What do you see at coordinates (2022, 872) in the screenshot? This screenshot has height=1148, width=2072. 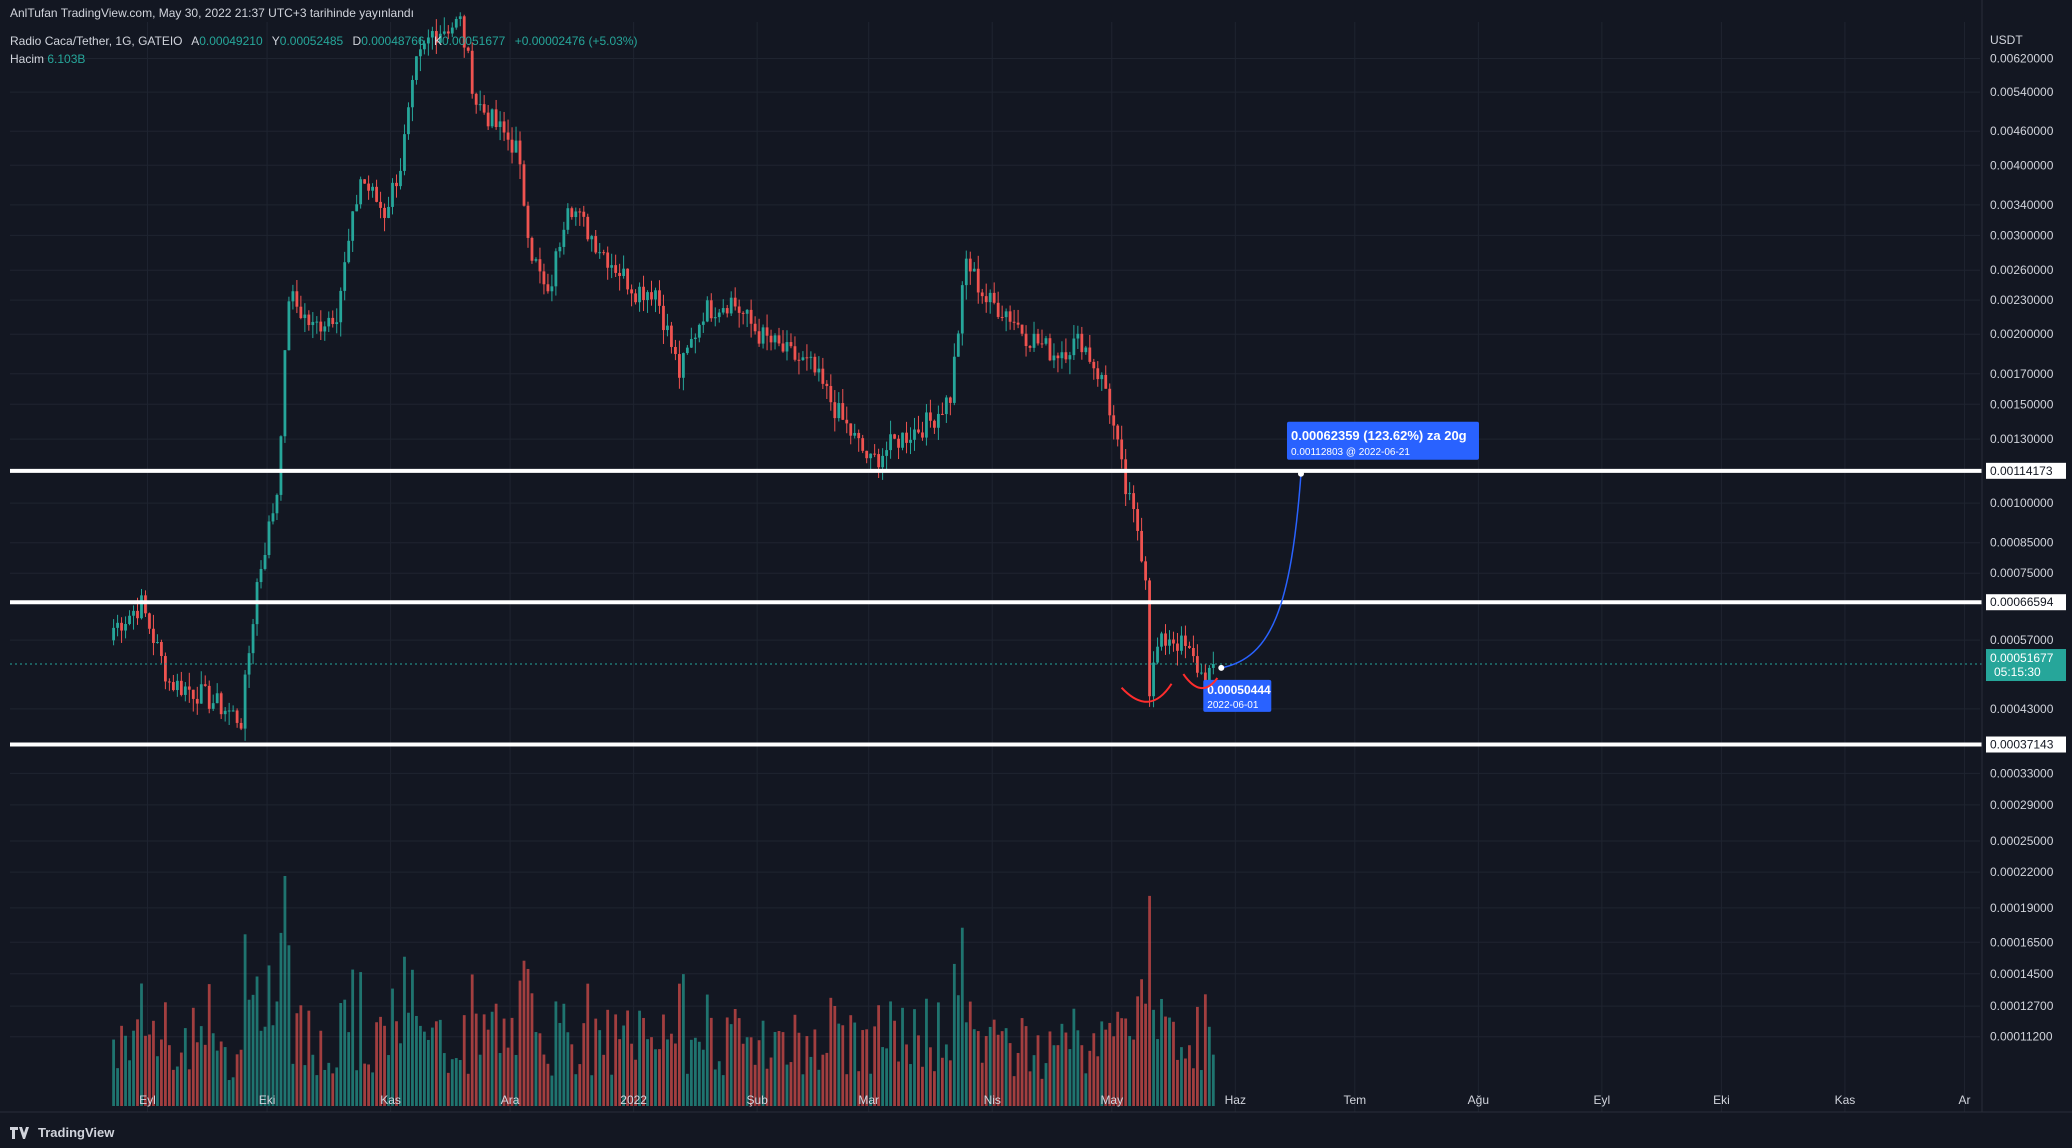 I see `y-tick-label: 0.00022000` at bounding box center [2022, 872].